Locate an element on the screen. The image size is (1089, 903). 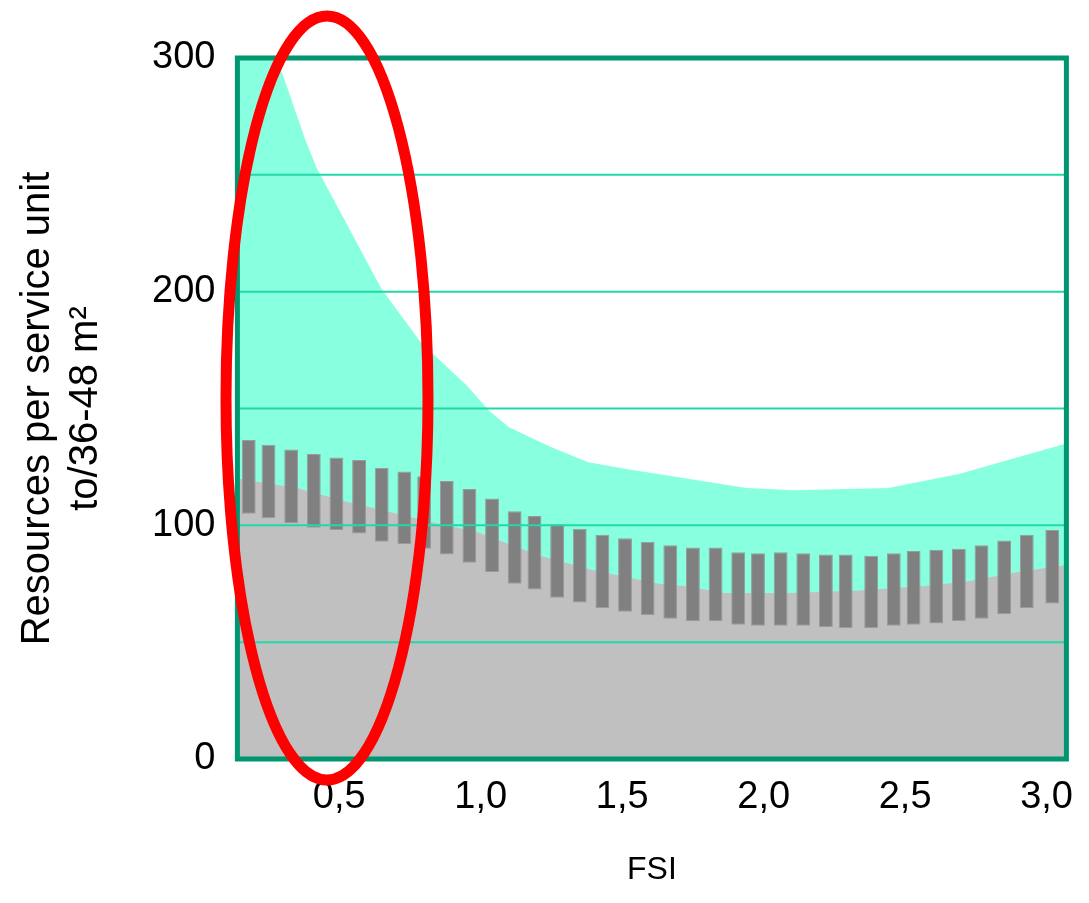
x-tick-label: 3,0 is located at coordinates (1046, 795).